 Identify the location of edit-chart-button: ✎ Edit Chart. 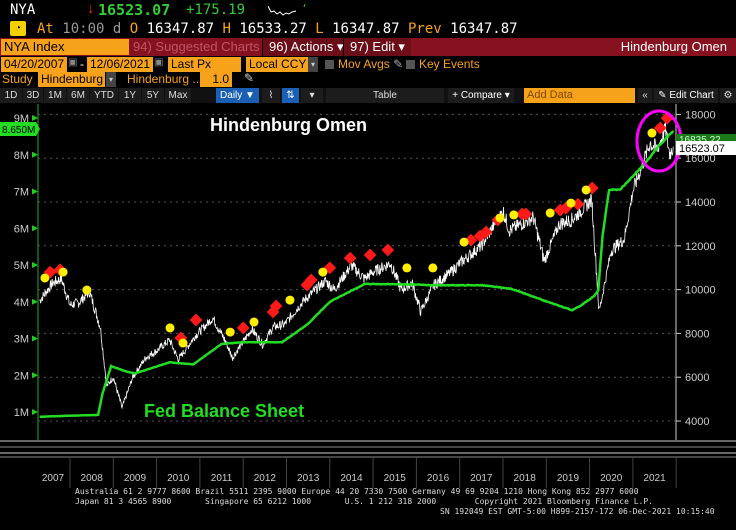
(686, 95).